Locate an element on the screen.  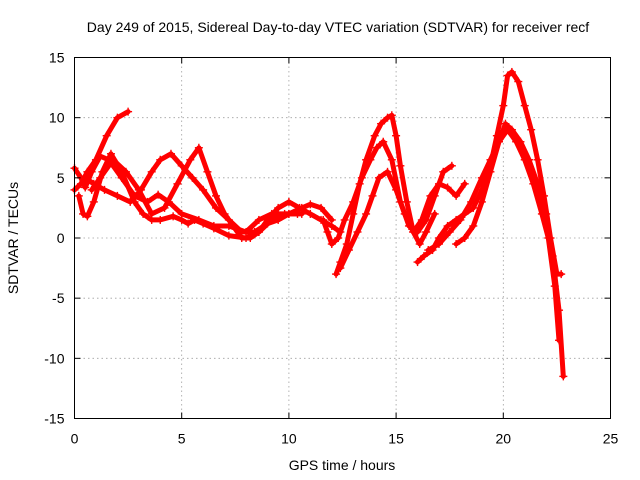
y-axis-label: SDTVAR / TECUs is located at coordinates (13, 238).